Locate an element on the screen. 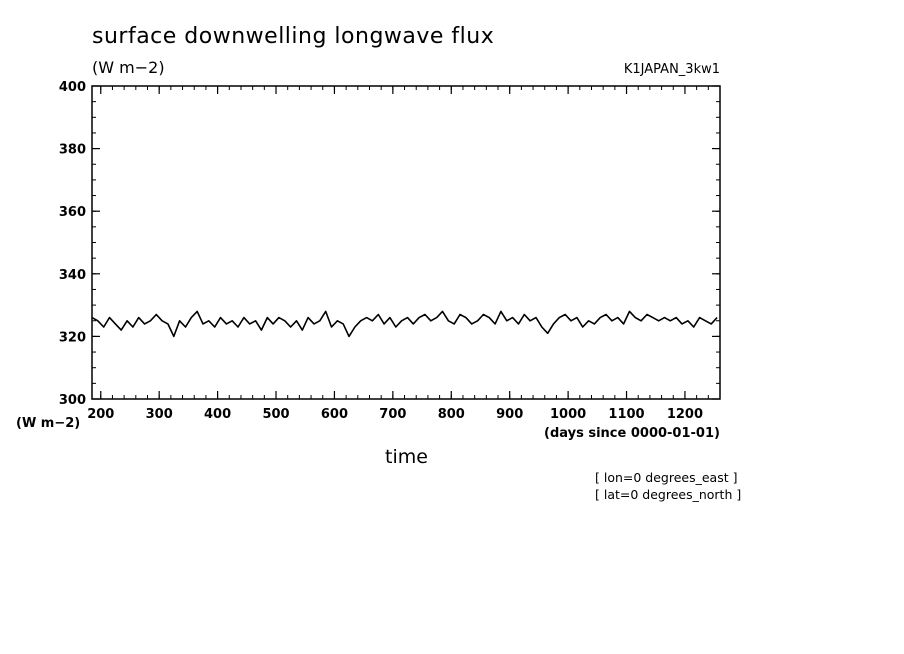 This screenshot has height=654, width=904. x-tick-label: 600 is located at coordinates (334, 414).